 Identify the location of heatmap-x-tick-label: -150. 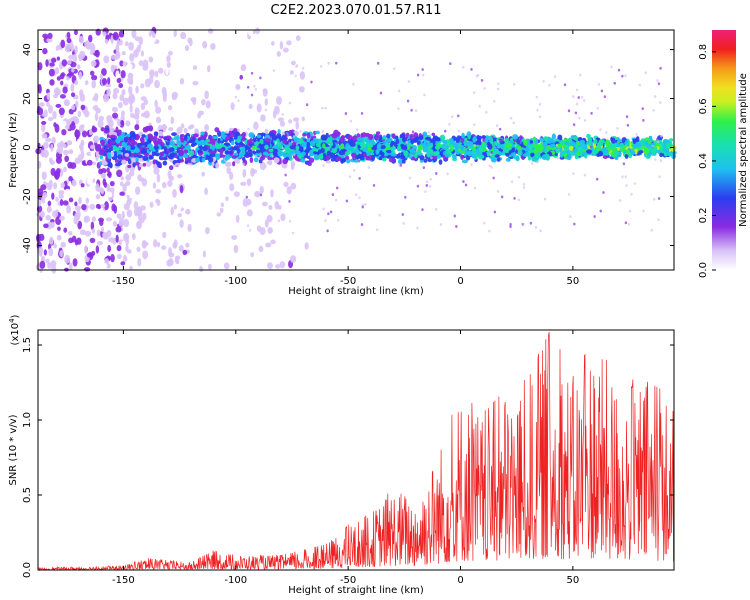
(123, 281).